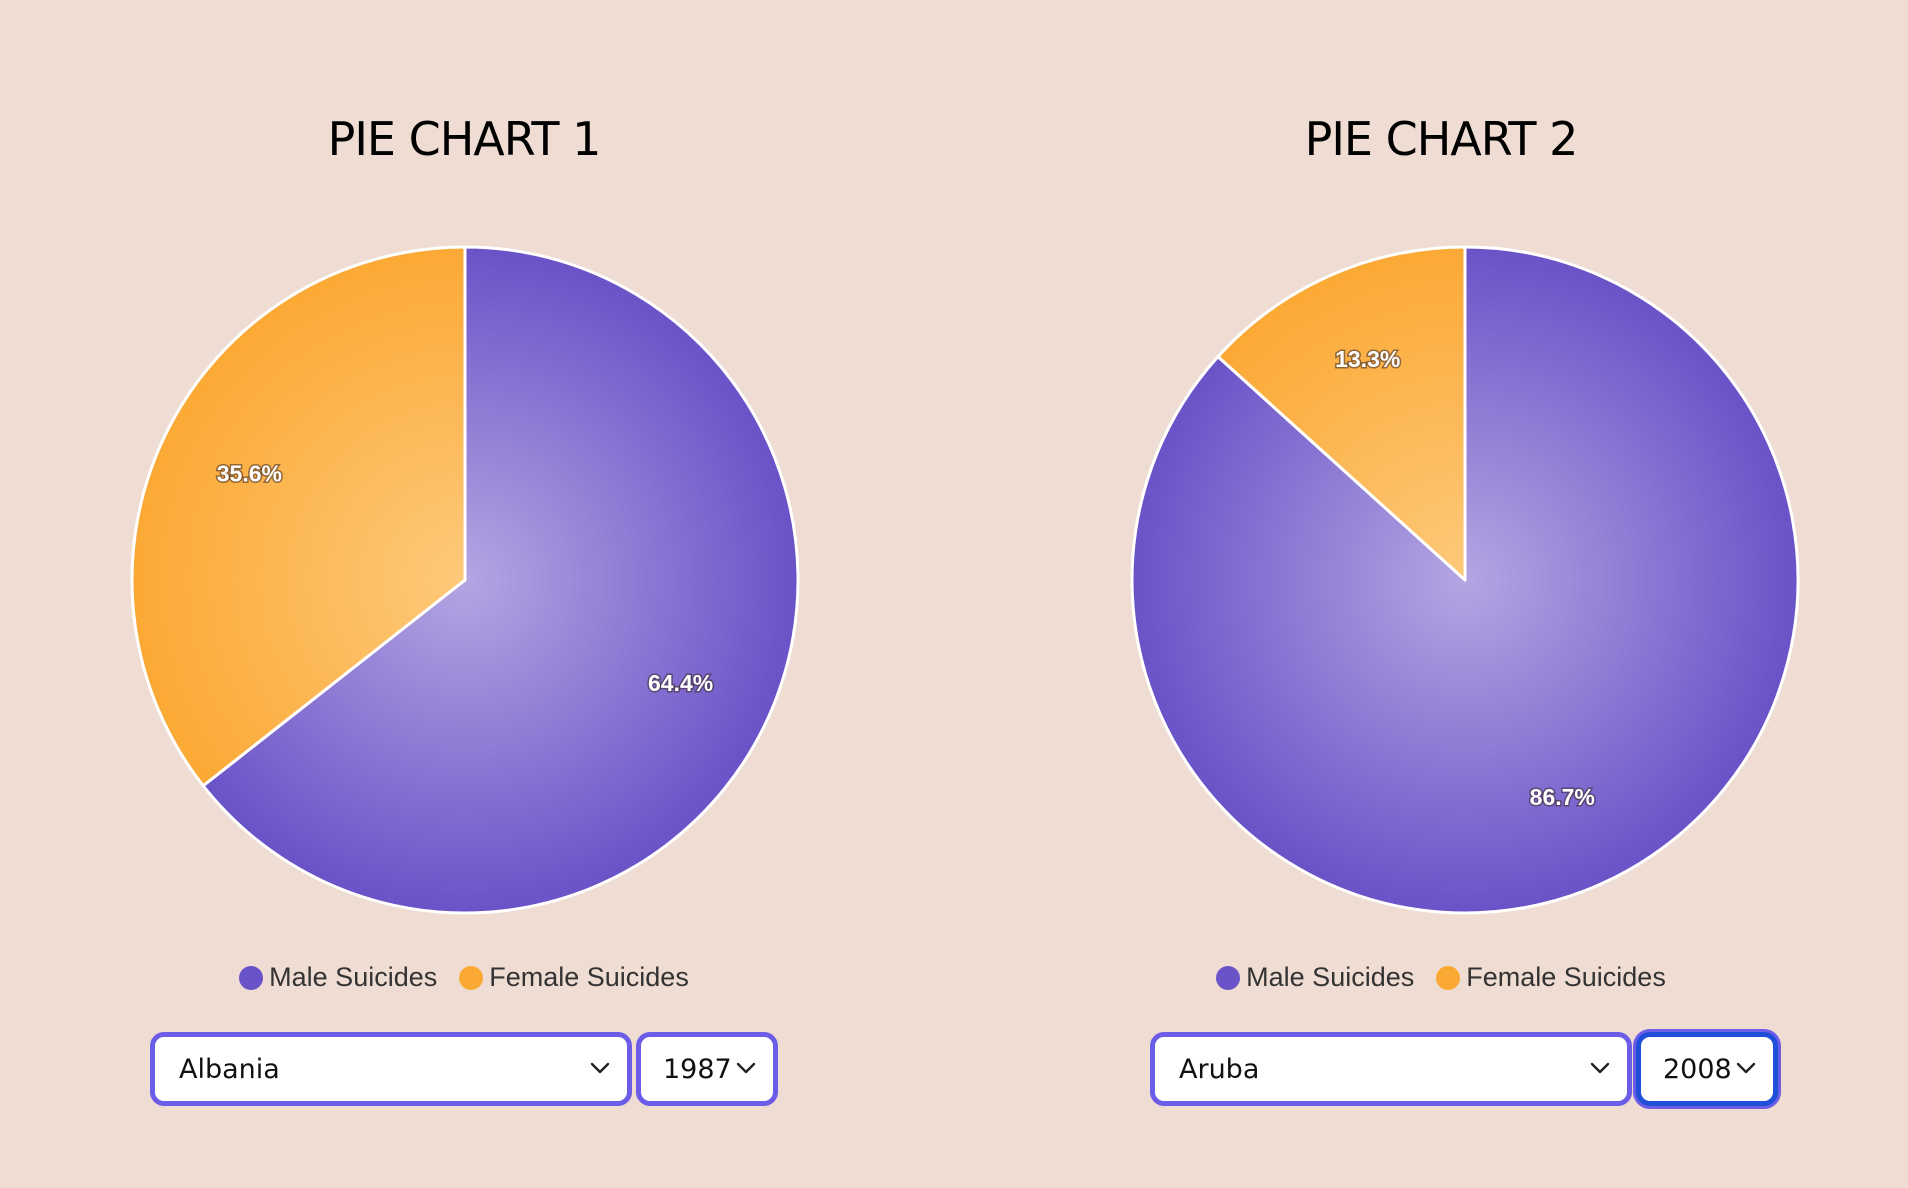 This screenshot has height=1188, width=1908. Describe the element at coordinates (1441, 139) in the screenshot. I see `chart-title: PIE CHART 2` at that location.